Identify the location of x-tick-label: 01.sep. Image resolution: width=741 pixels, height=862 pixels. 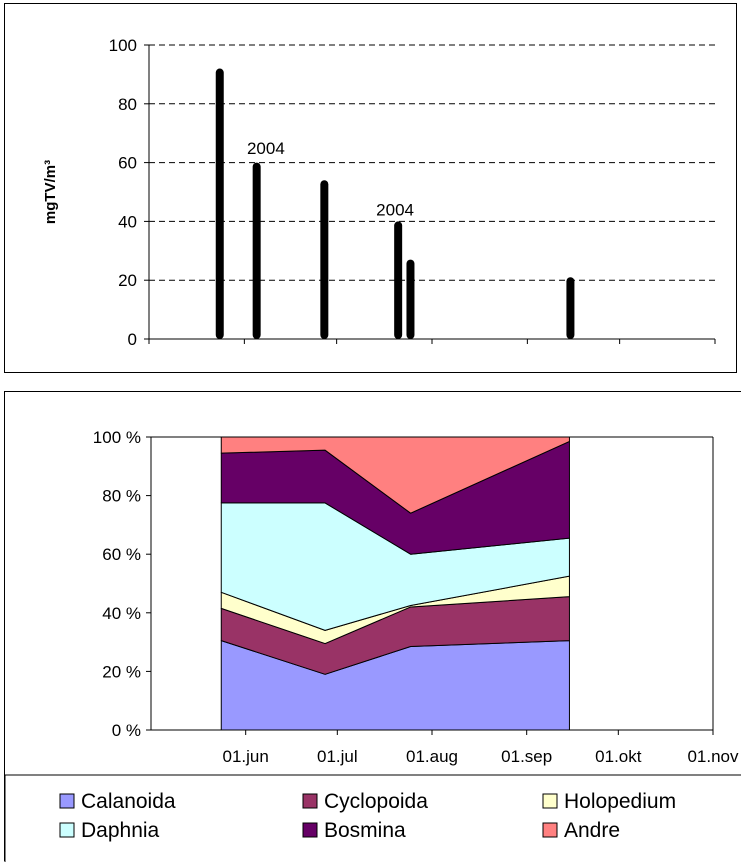
(526, 756).